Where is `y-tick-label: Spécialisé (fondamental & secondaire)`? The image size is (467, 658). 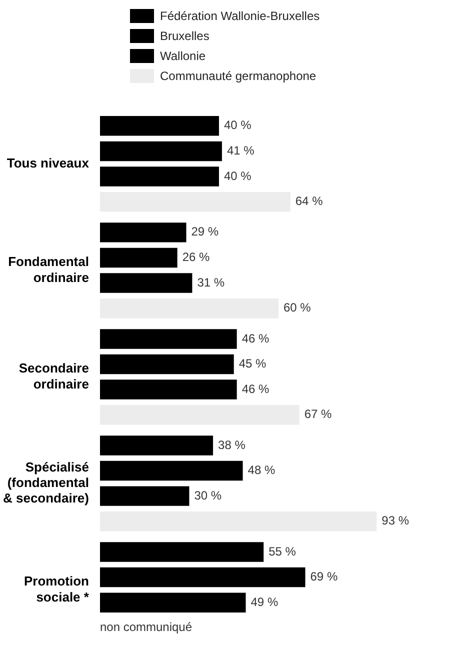 y-tick-label: Spécialisé (fondamental & secondaire) is located at coordinates (45, 482).